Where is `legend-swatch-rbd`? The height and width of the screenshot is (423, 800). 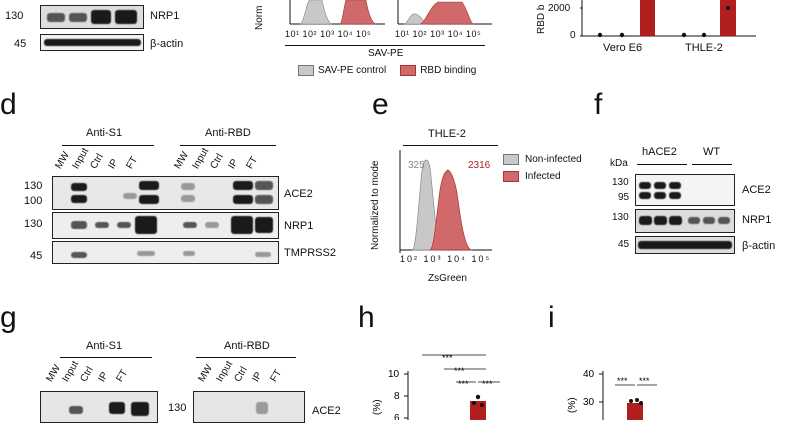
legend-swatch-rbd is located at coordinates (408, 70).